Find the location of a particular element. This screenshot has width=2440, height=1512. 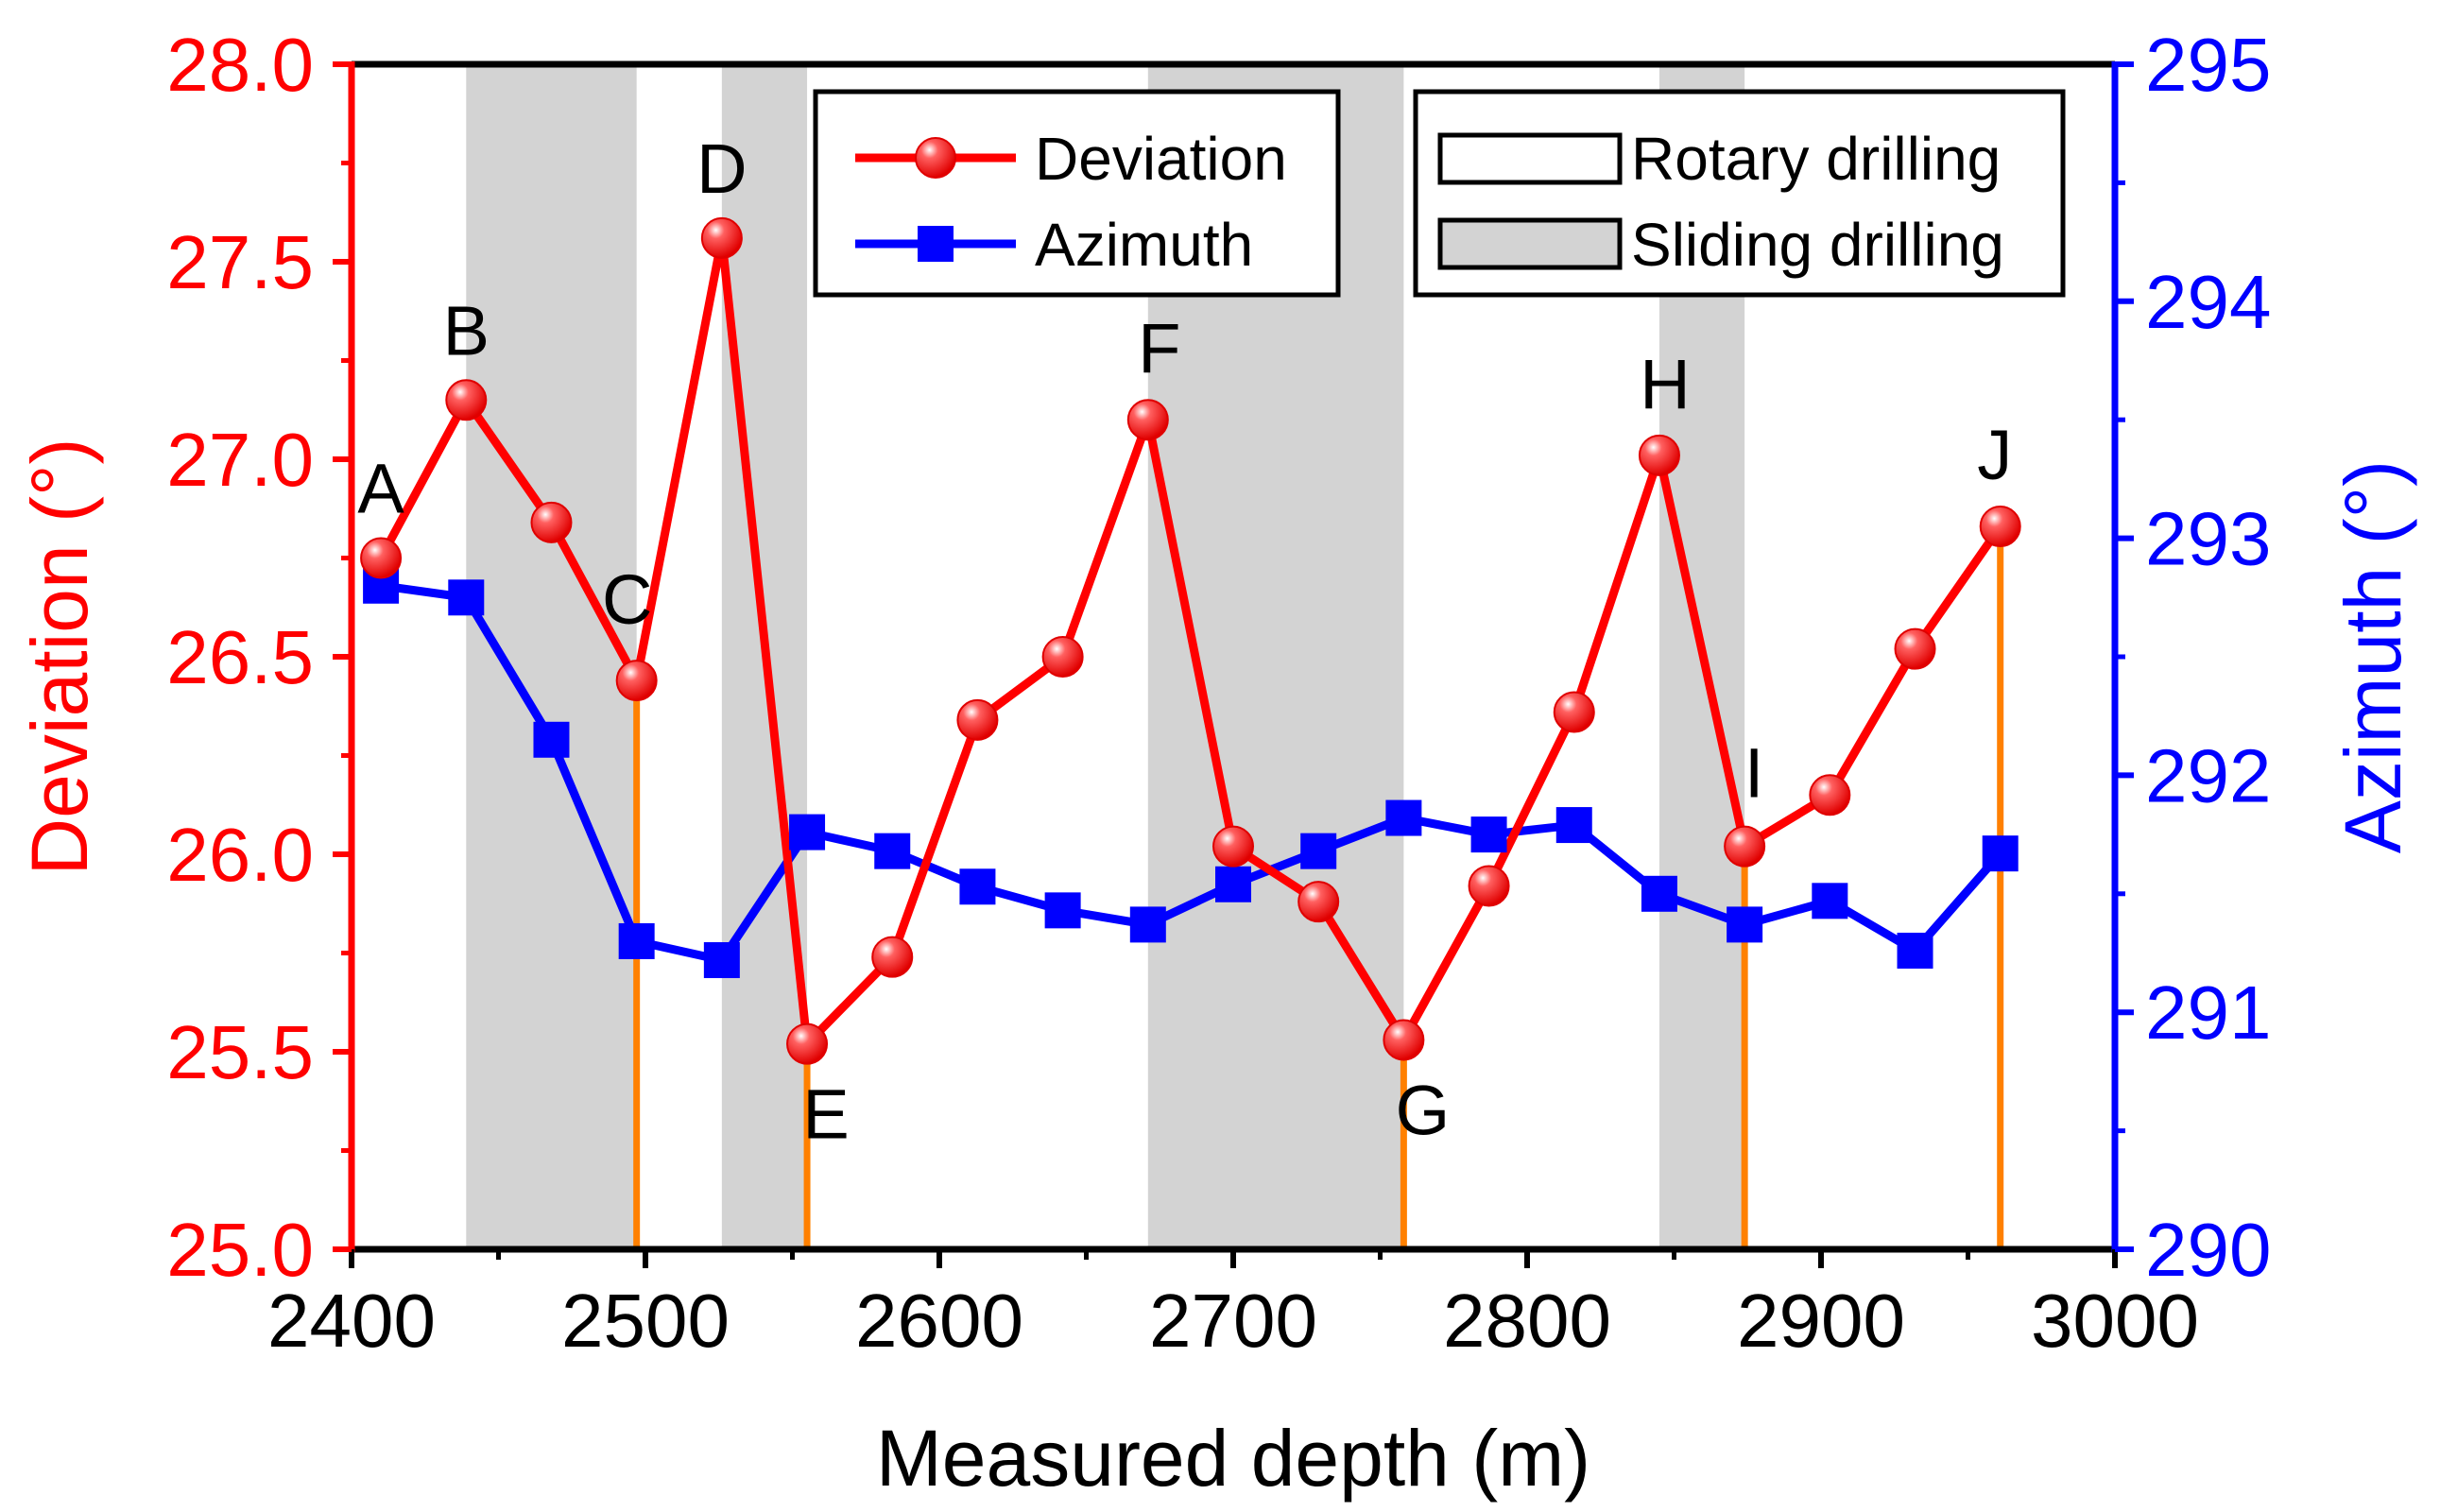

right-tick-label: 295 is located at coordinates (2208, 65).